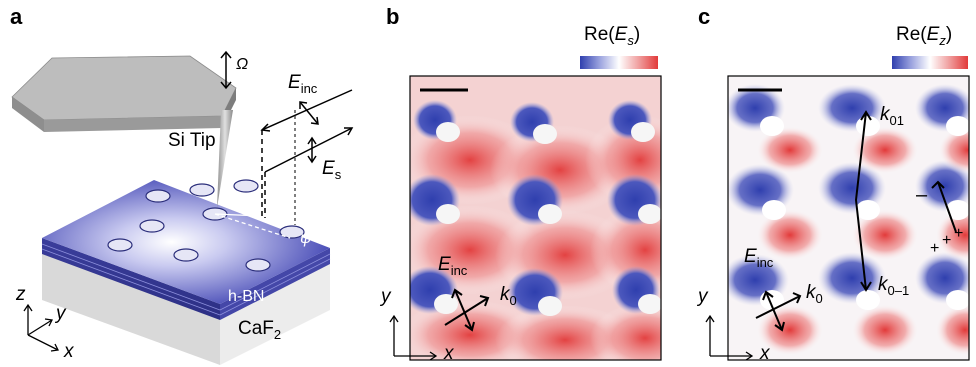  What do you see at coordinates (958, 234) in the screenshot?
I see `plus-sign-3: +` at bounding box center [958, 234].